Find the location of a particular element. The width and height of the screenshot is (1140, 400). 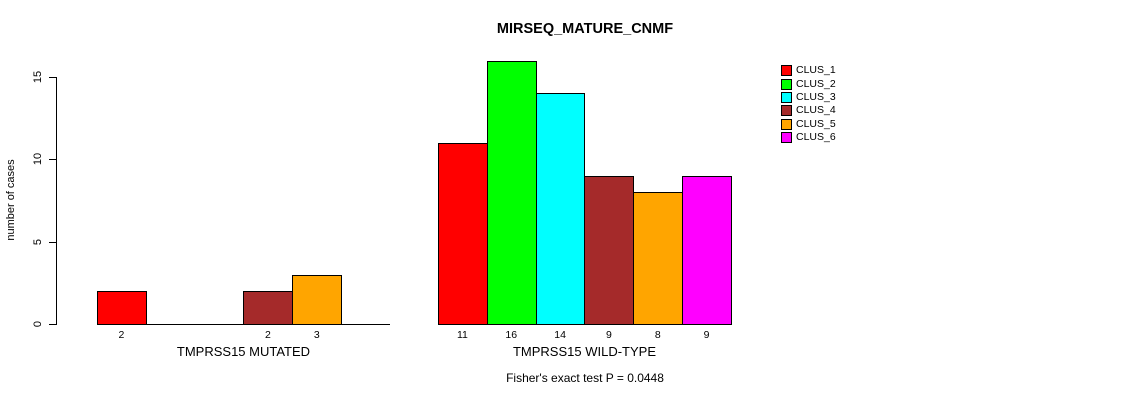

y-tick-label: 10 is located at coordinates (38, 159).